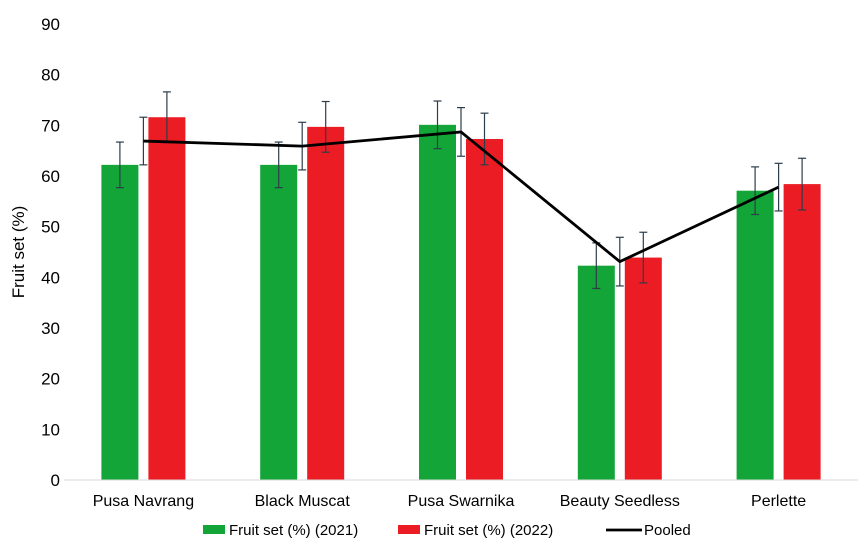 The width and height of the screenshot is (862, 546). Describe the element at coordinates (620, 501) in the screenshot. I see `x-category-label: Beauty Seedless` at that location.